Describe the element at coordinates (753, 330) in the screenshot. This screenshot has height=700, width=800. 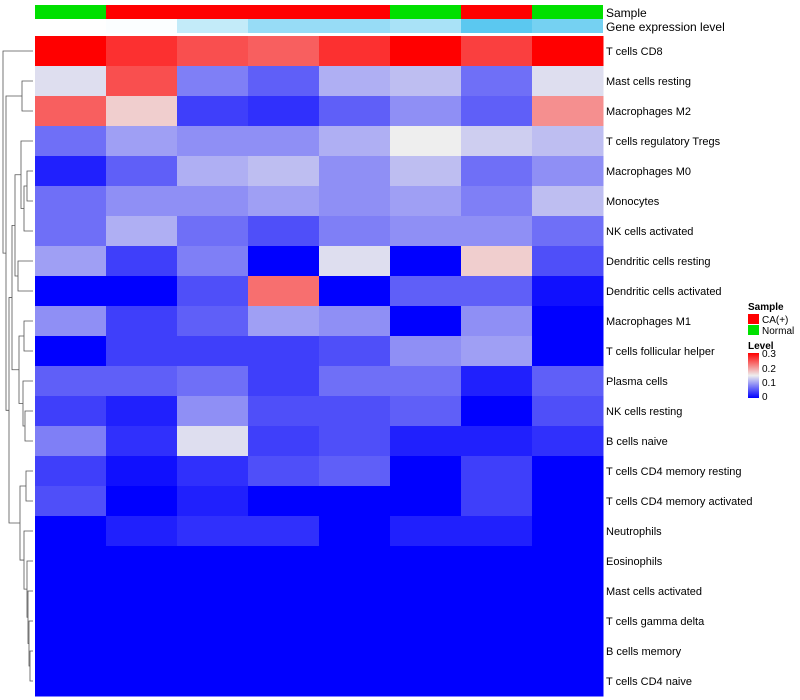
I see `legend-swatch-normal` at that location.